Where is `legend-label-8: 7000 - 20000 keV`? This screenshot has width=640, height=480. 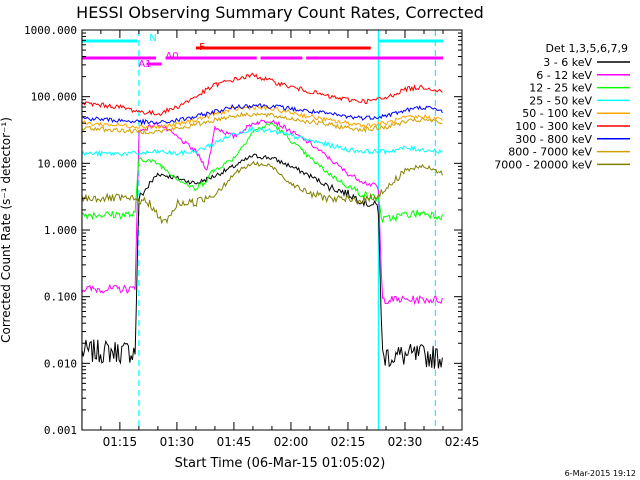
legend-label-8: 7000 - 20000 keV is located at coordinates (543, 164).